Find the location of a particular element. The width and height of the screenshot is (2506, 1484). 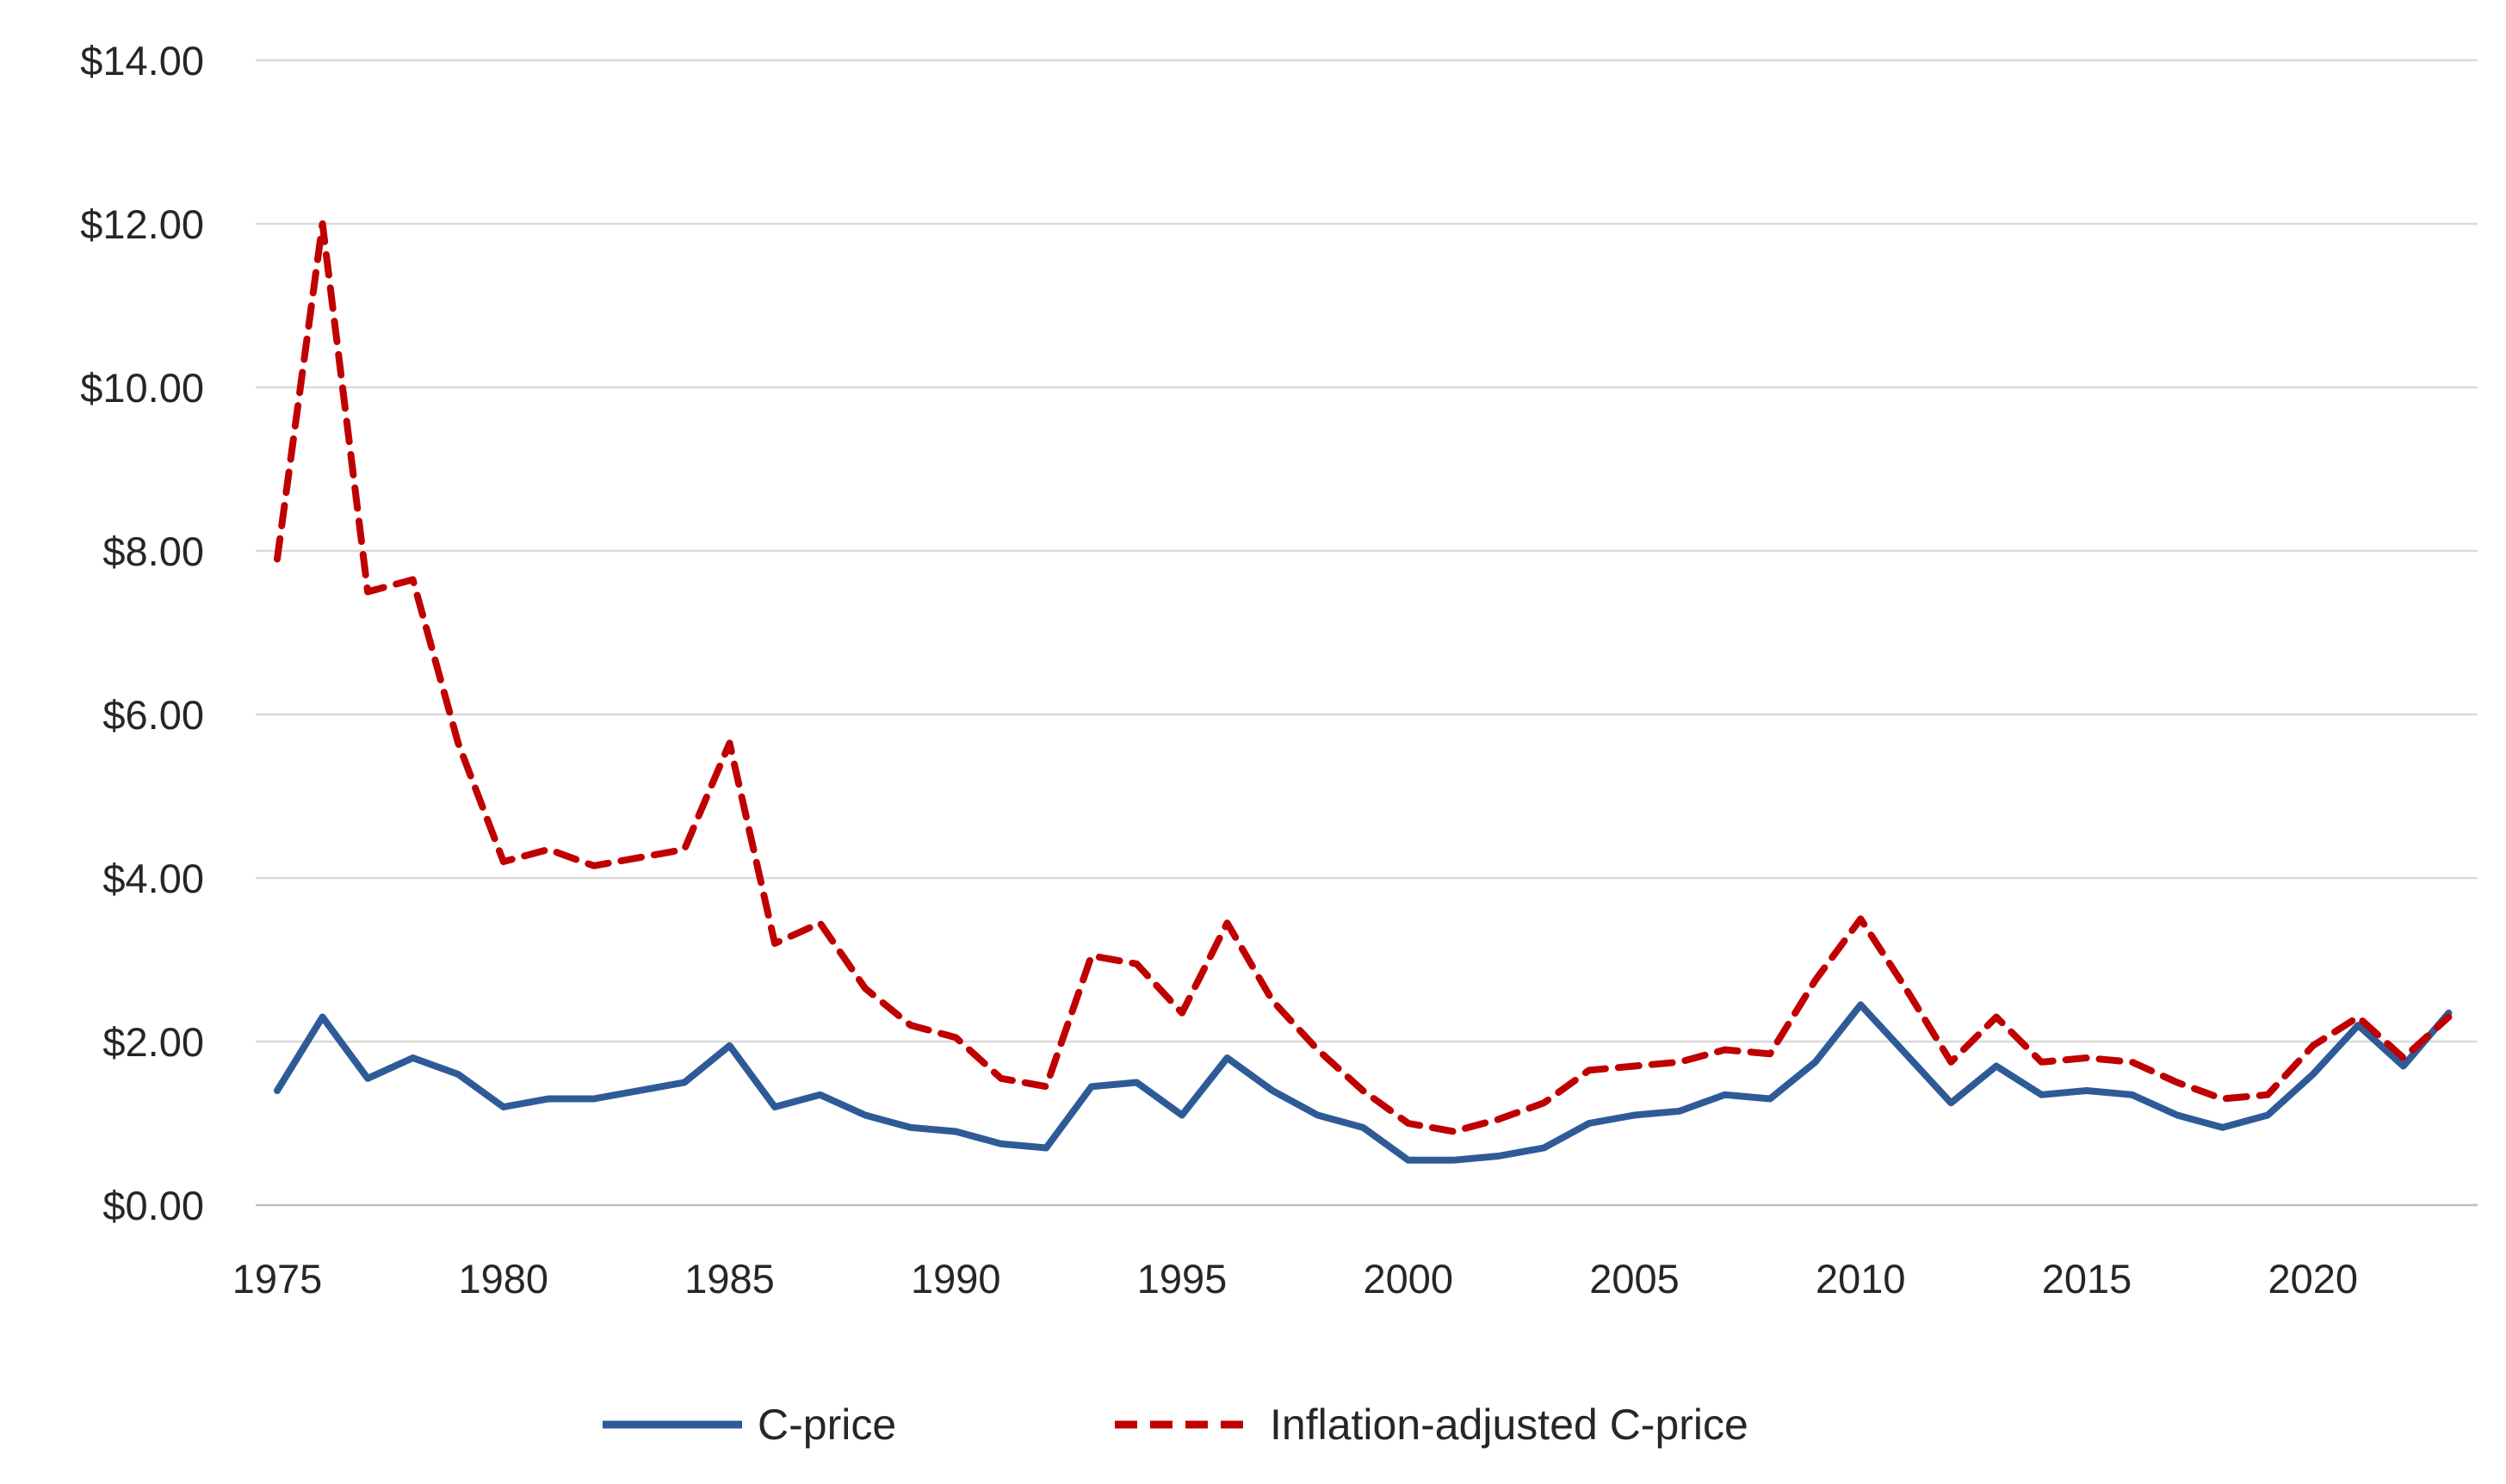

x-tick-label: 2005 is located at coordinates (1635, 1279).